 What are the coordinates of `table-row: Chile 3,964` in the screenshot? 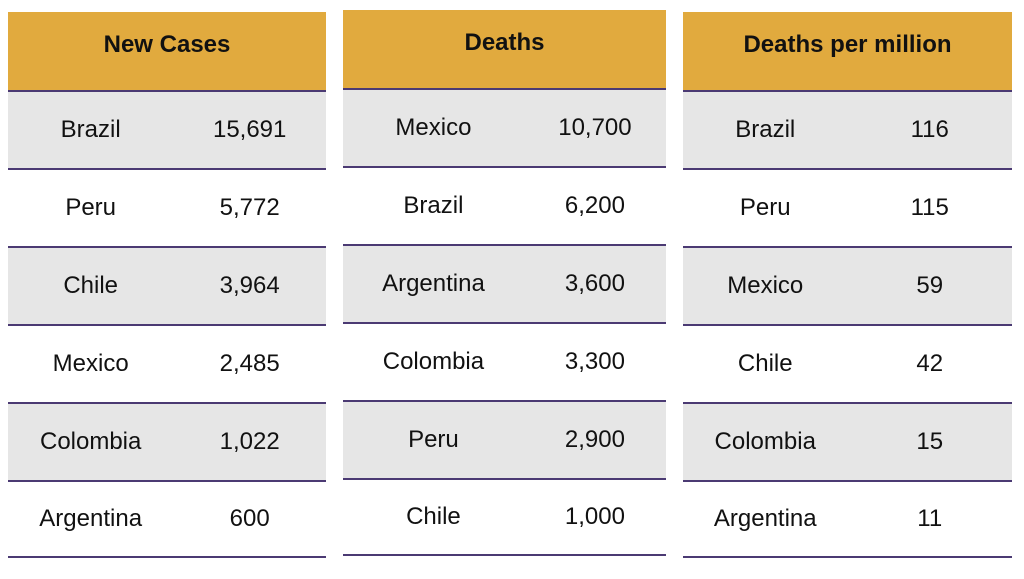 It's located at (167, 285).